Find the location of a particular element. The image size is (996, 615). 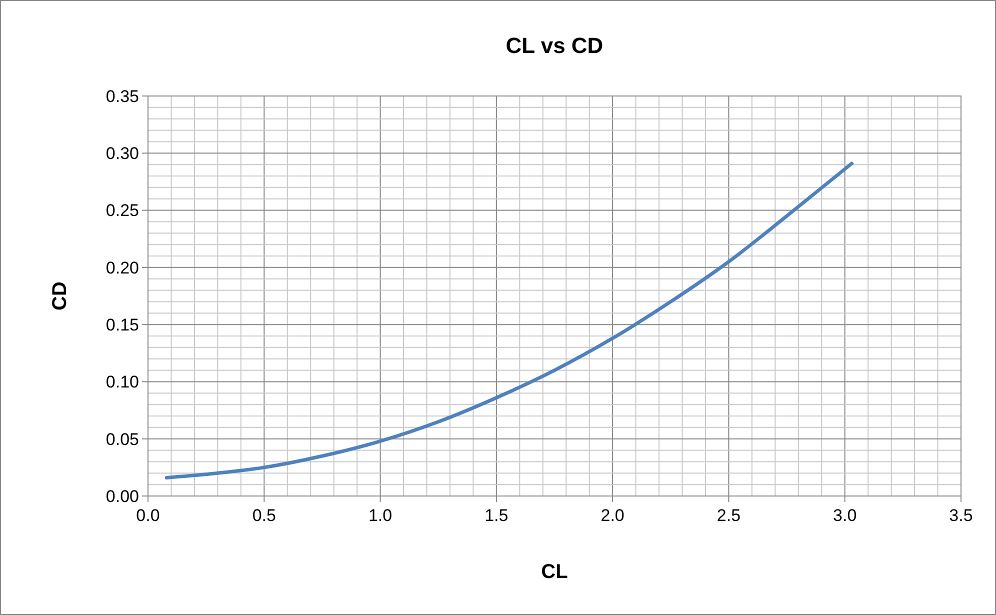

y-tick-label: 0.25 is located at coordinates (122, 210).